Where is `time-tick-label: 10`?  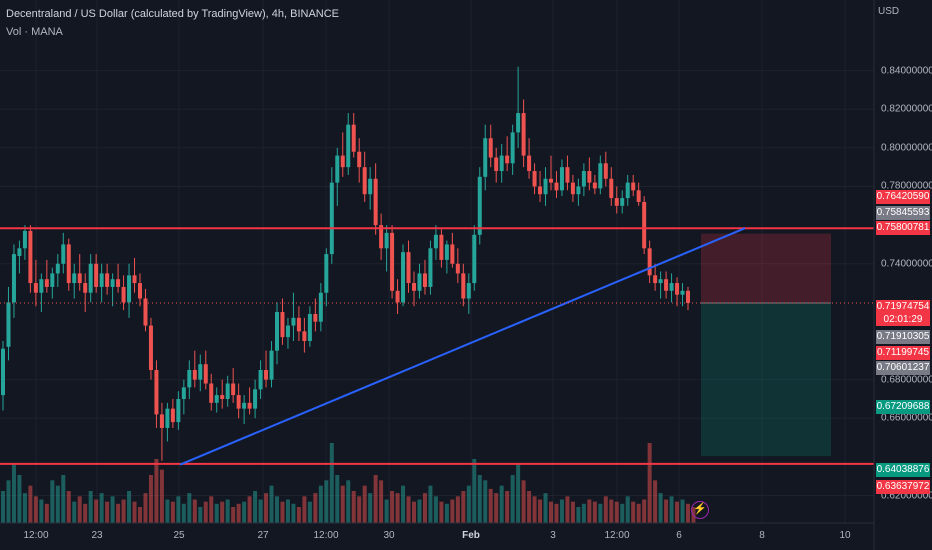
time-tick-label: 10 is located at coordinates (845, 535).